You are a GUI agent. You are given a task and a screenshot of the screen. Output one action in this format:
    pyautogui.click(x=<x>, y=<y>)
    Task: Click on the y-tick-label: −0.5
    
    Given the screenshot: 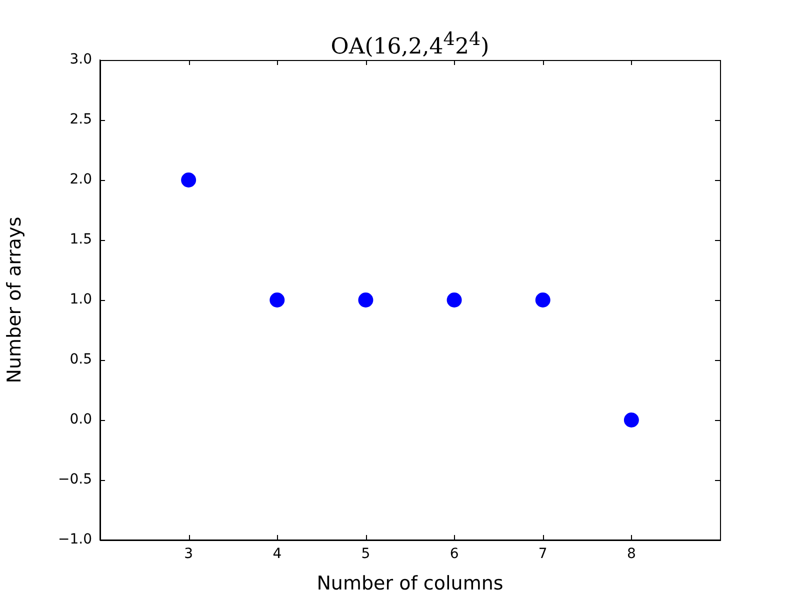 What is the action you would take?
    pyautogui.click(x=75, y=480)
    